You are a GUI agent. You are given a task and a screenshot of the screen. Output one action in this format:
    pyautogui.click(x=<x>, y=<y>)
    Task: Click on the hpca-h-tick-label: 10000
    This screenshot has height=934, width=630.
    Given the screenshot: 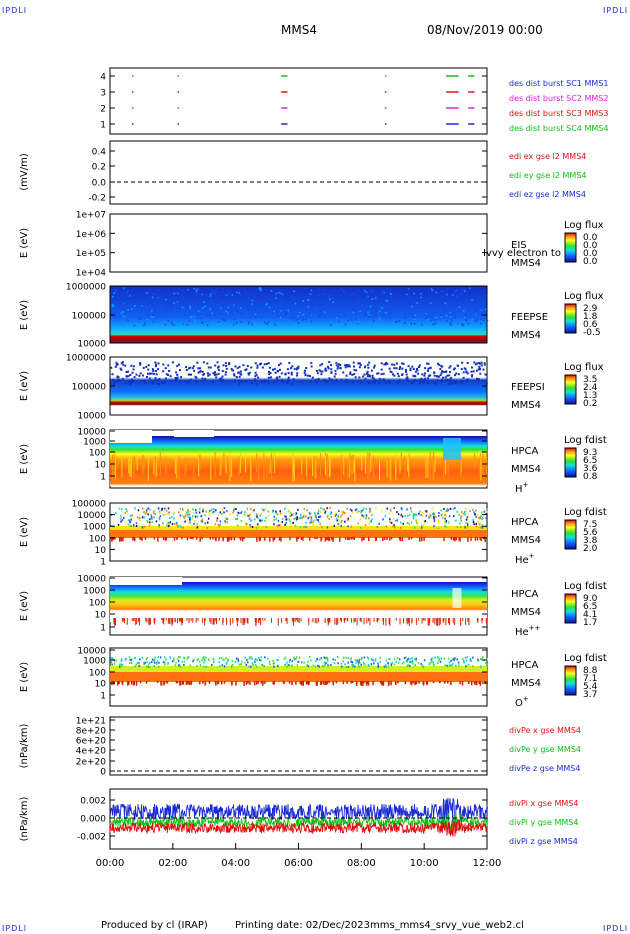 What is the action you would take?
    pyautogui.click(x=91, y=433)
    